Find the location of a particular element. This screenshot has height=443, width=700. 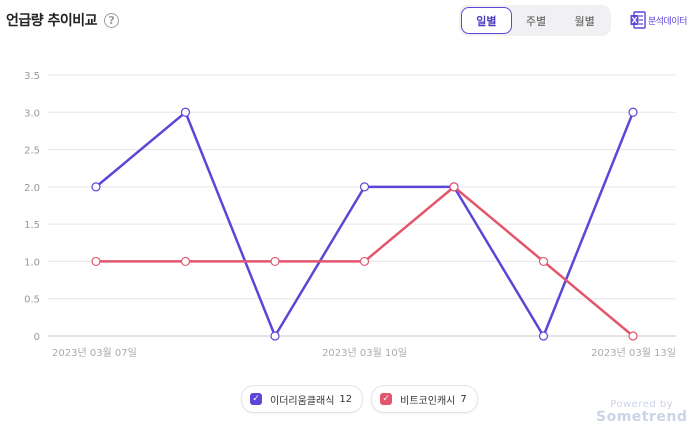

y-tick-label: 2.5 is located at coordinates (32, 151).